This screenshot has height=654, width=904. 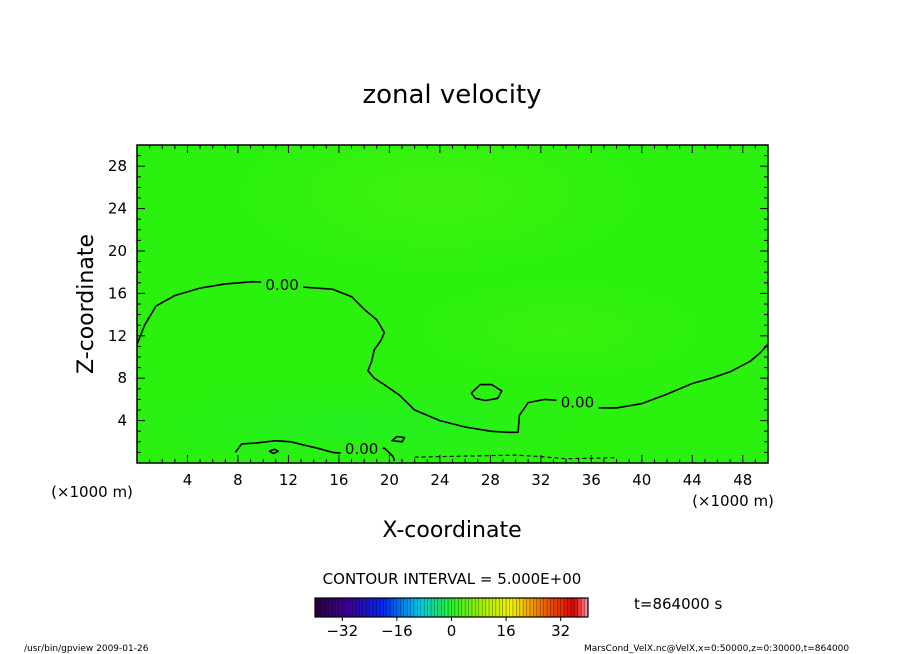 I want to click on colorbar-tick-label: 16, so click(x=506, y=631).